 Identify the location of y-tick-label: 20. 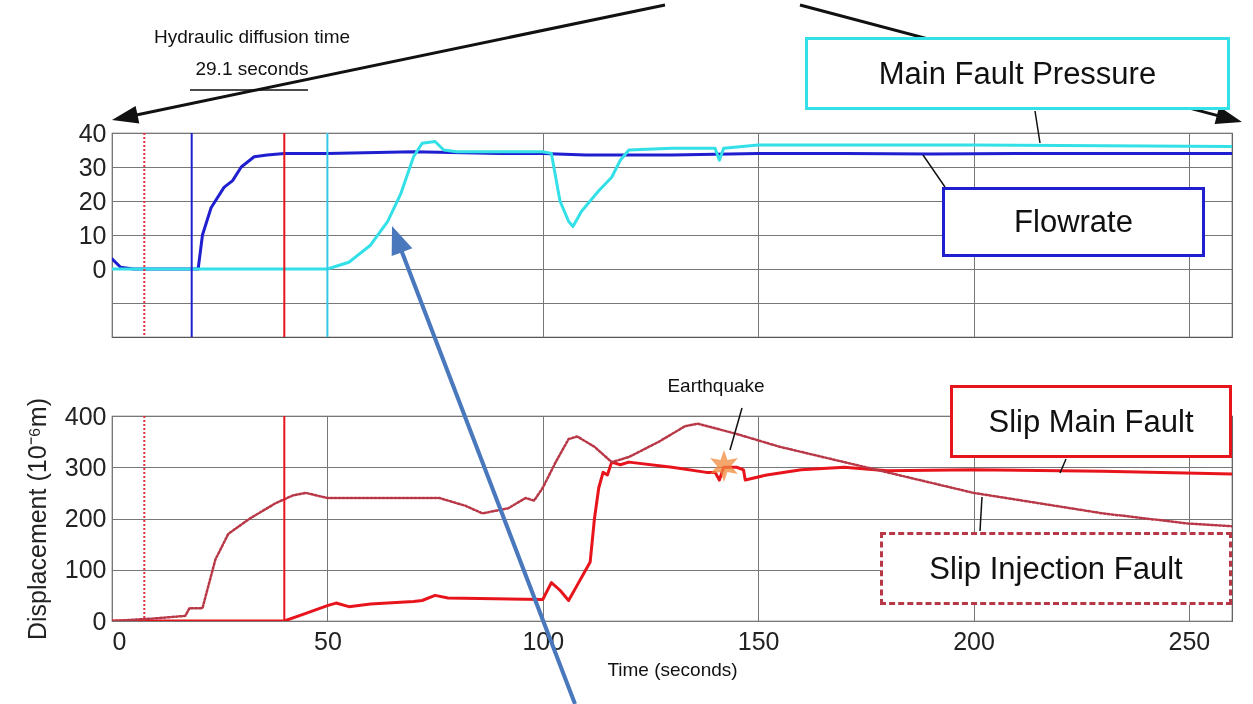
(92, 200).